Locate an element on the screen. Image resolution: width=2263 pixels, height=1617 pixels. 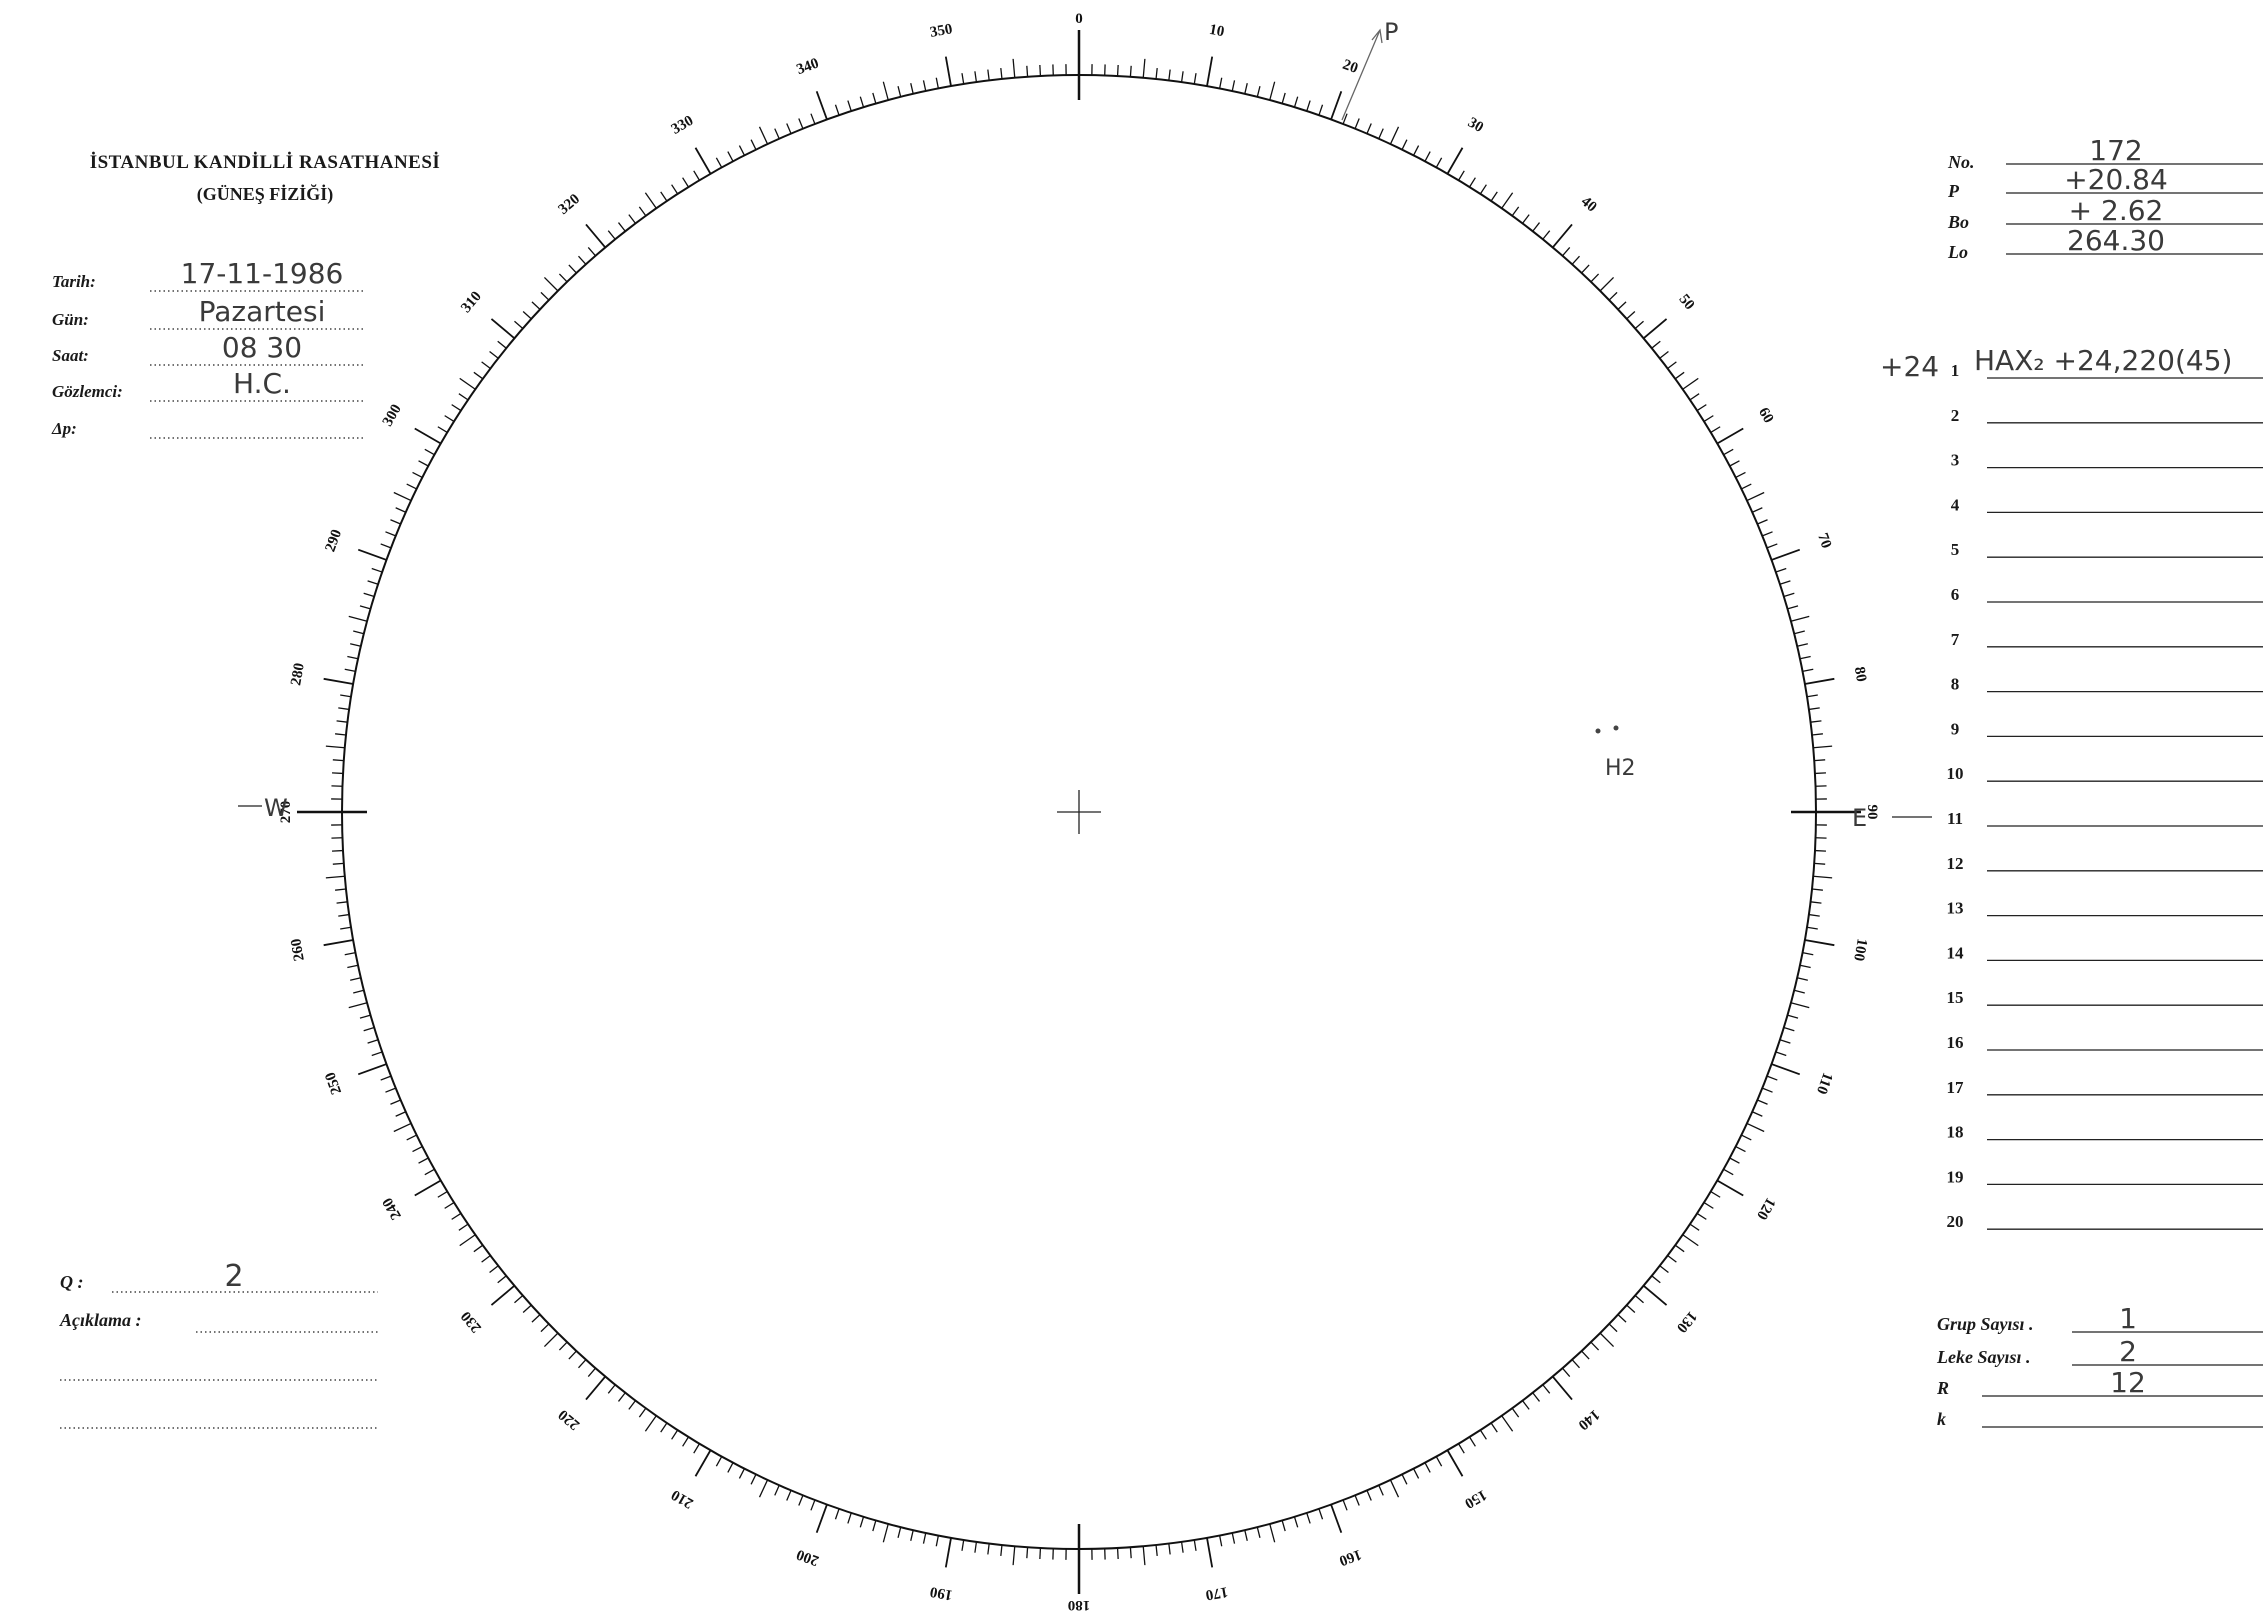
field-label: Gün: is located at coordinates (70, 319).